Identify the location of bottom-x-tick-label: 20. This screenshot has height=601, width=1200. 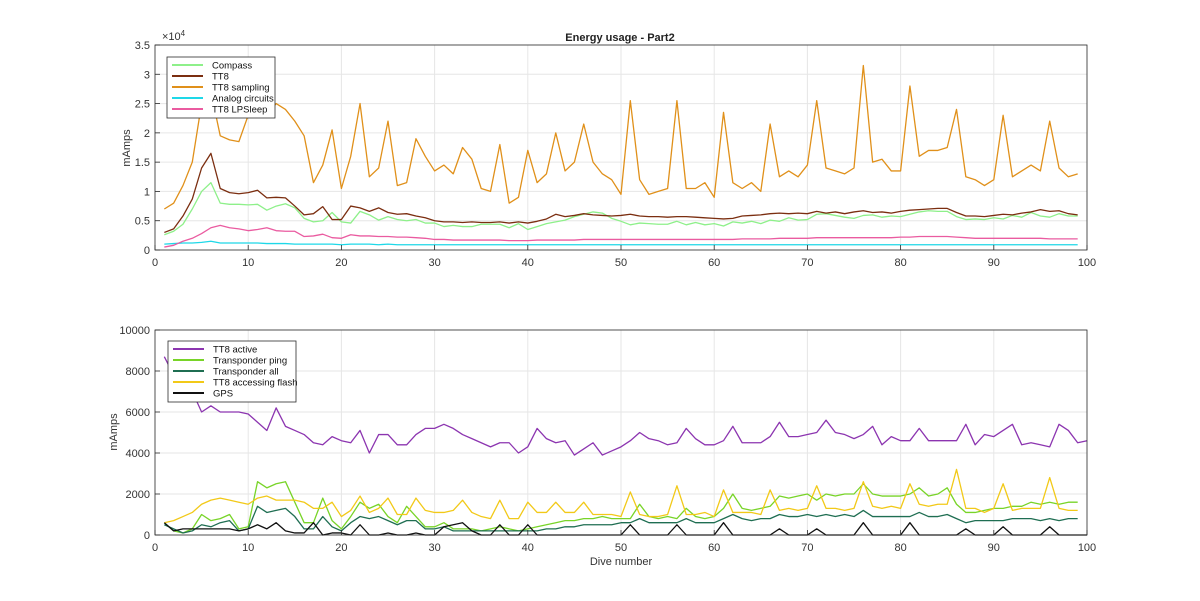
(341, 548).